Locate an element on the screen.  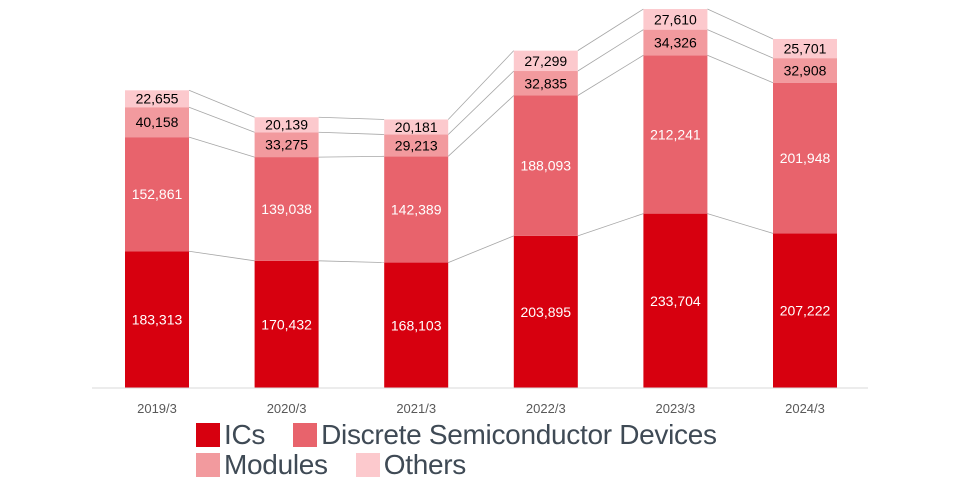
legend-label-ics: ICs is located at coordinates (245, 434).